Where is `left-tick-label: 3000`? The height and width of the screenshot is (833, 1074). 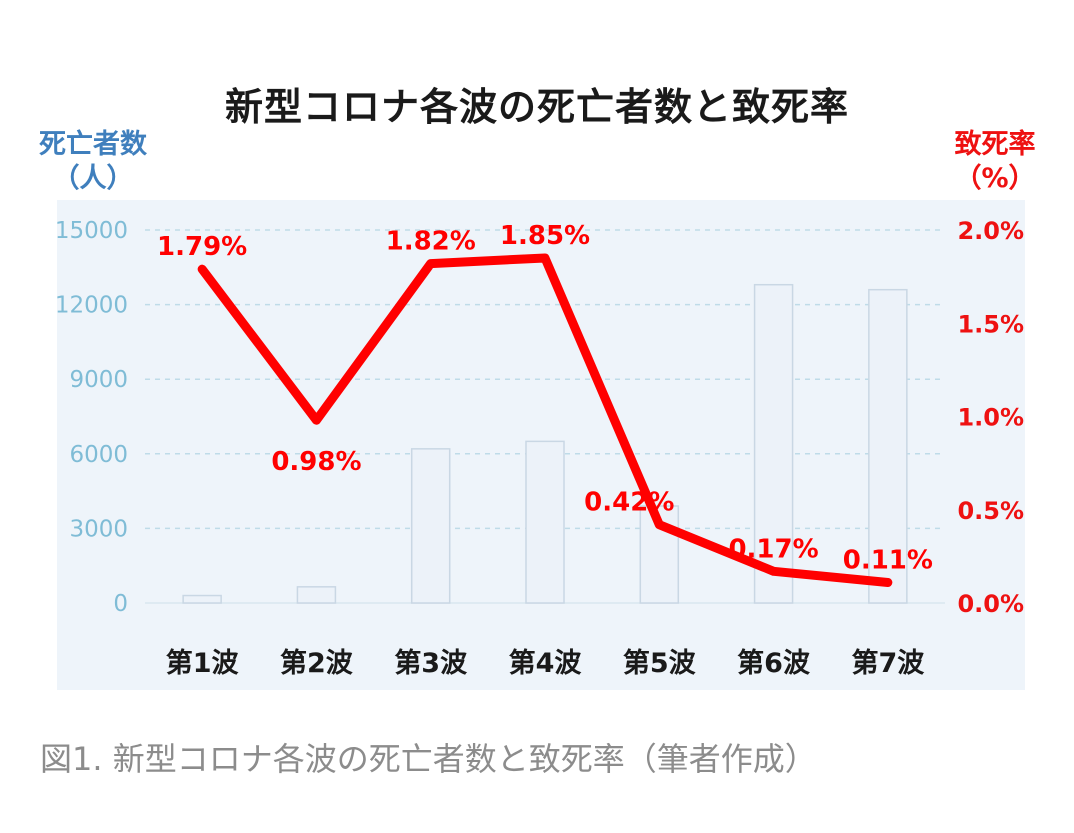
left-tick-label: 3000 is located at coordinates (98, 529).